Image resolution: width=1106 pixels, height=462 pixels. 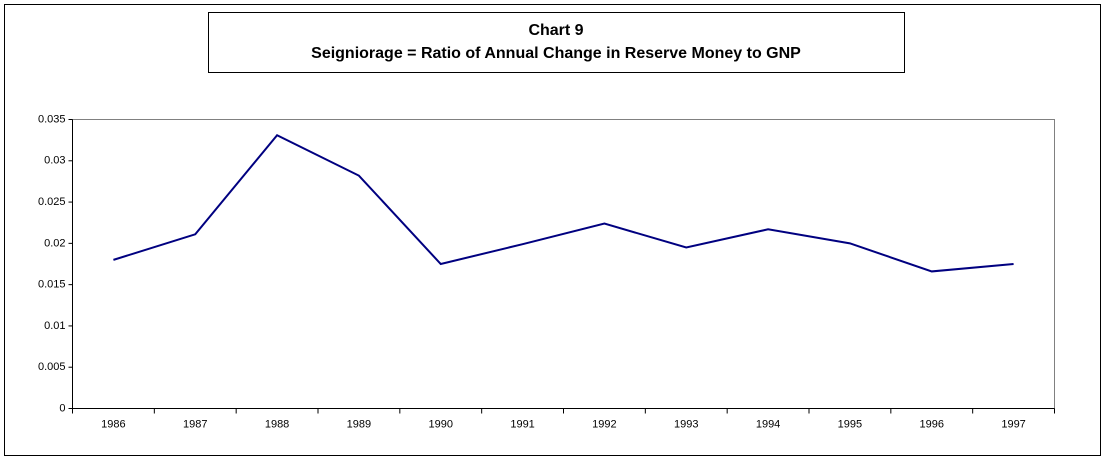 What do you see at coordinates (62, 408) in the screenshot?
I see `y-tick-label: 0` at bounding box center [62, 408].